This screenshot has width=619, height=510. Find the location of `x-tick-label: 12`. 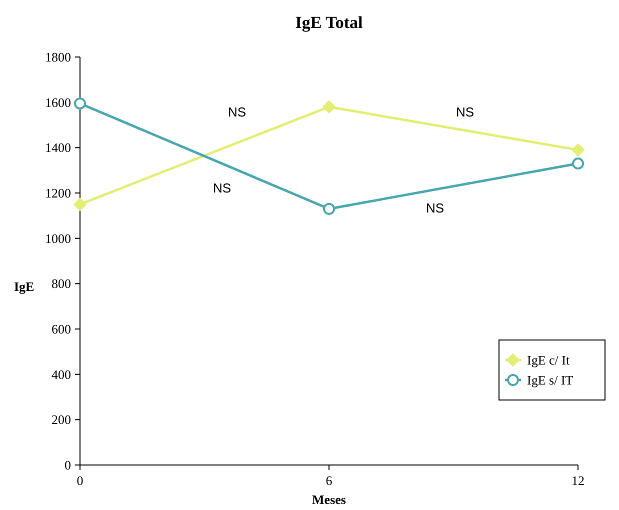

x-tick-label: 12 is located at coordinates (578, 480).